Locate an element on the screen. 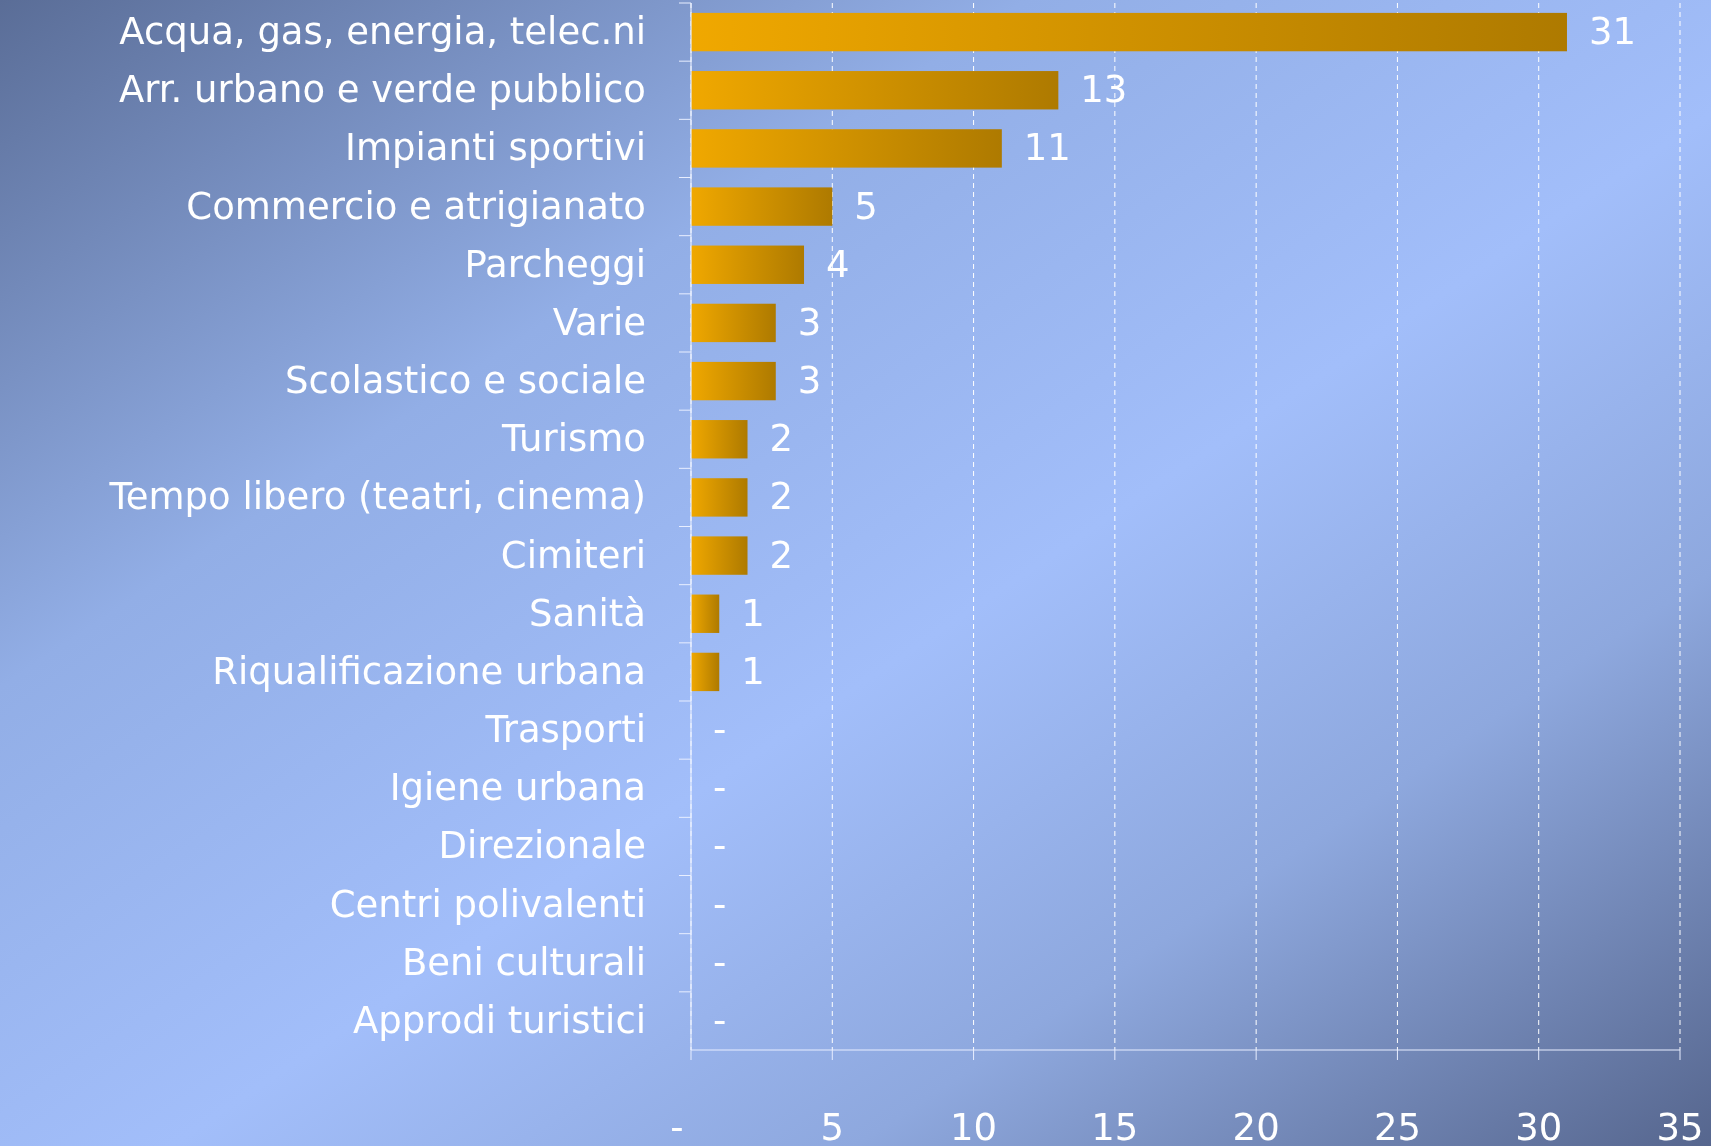 This screenshot has height=1146, width=1711. y-tick-label: Beni culturali is located at coordinates (523, 962).